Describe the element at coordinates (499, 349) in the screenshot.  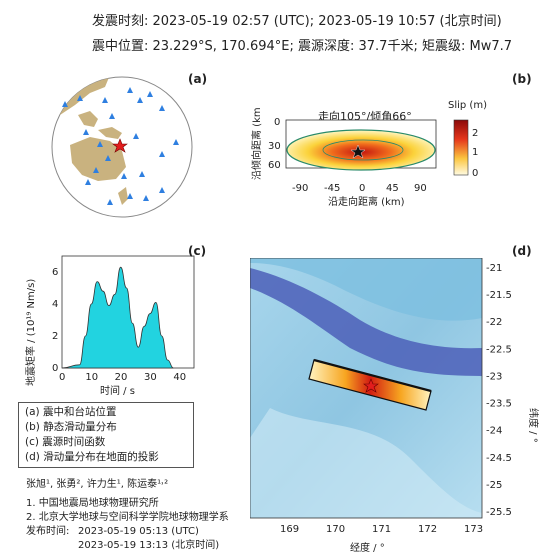
I see `map-lat-tick: -22.5` at that location.